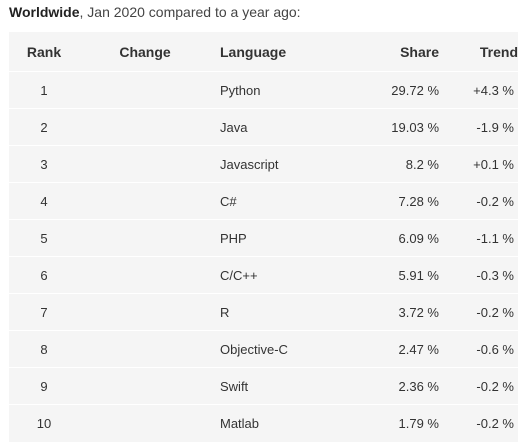  Describe the element at coordinates (400, 349) in the screenshot. I see `share-cell: 2.47 %` at that location.